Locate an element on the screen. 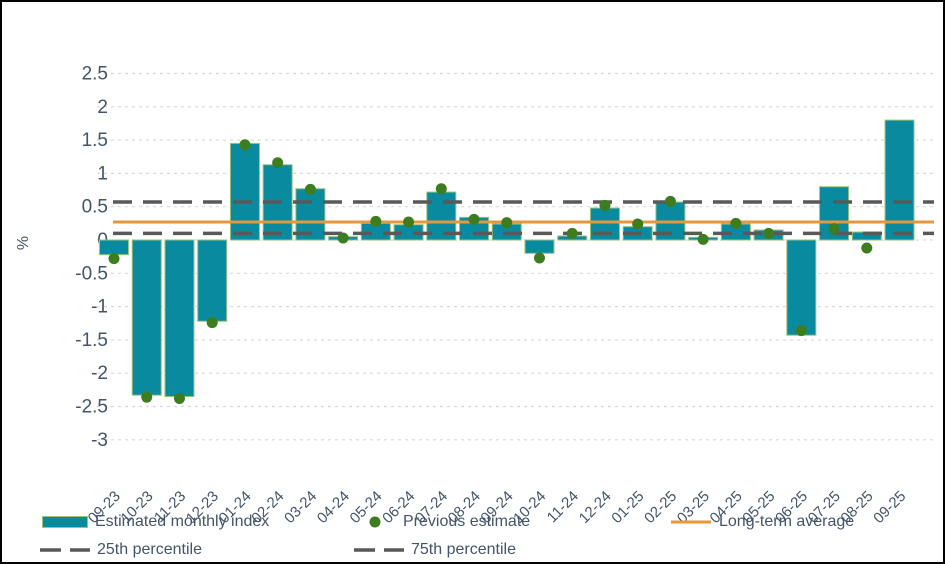  legend-item-previous-estimate: Previous estimate is located at coordinates (449, 522).